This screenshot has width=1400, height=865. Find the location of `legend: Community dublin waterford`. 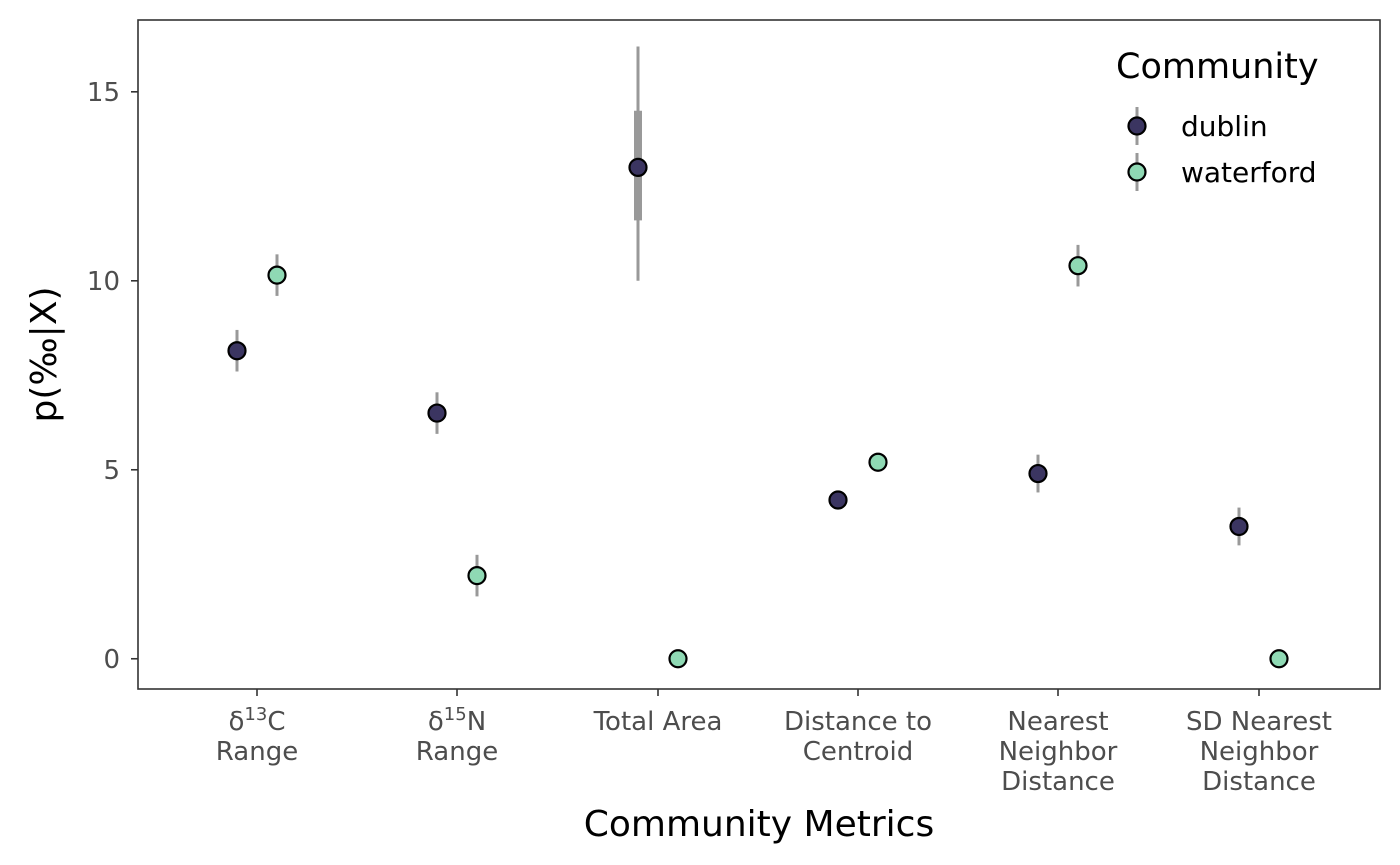

legend: Community dublin waterford is located at coordinates (1217, 119).